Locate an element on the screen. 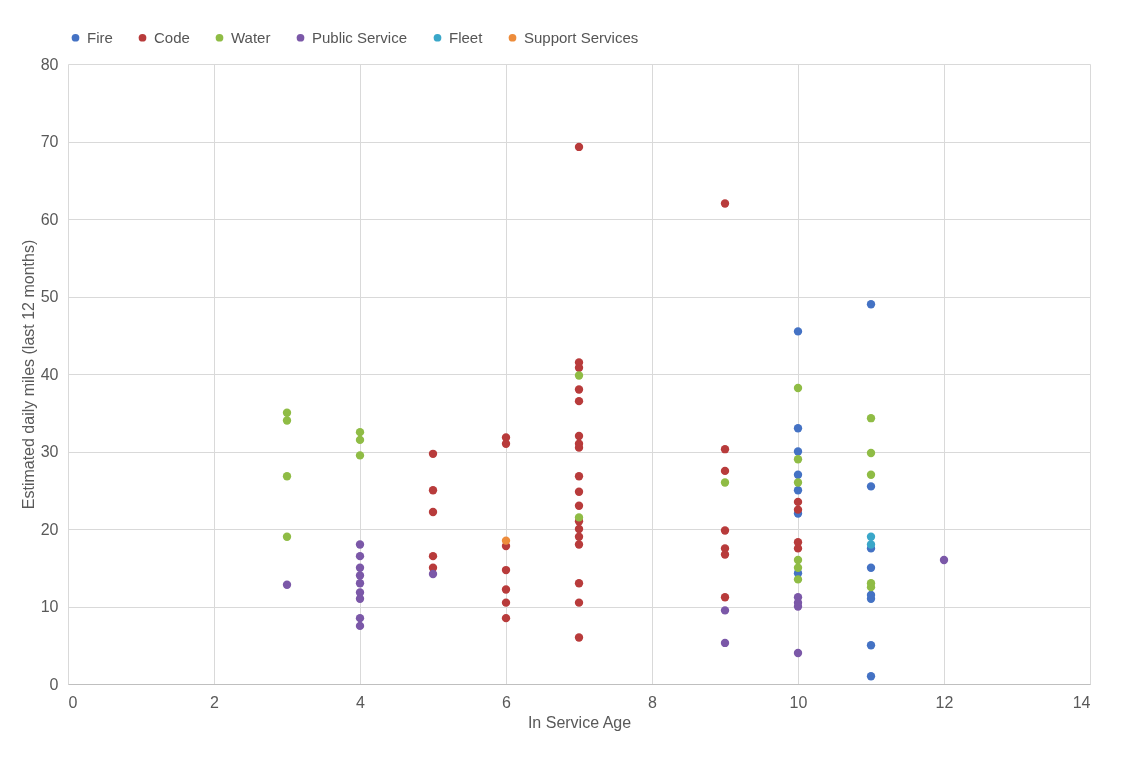 The height and width of the screenshot is (774, 1144). y-tick-label: 70 is located at coordinates (49, 141).